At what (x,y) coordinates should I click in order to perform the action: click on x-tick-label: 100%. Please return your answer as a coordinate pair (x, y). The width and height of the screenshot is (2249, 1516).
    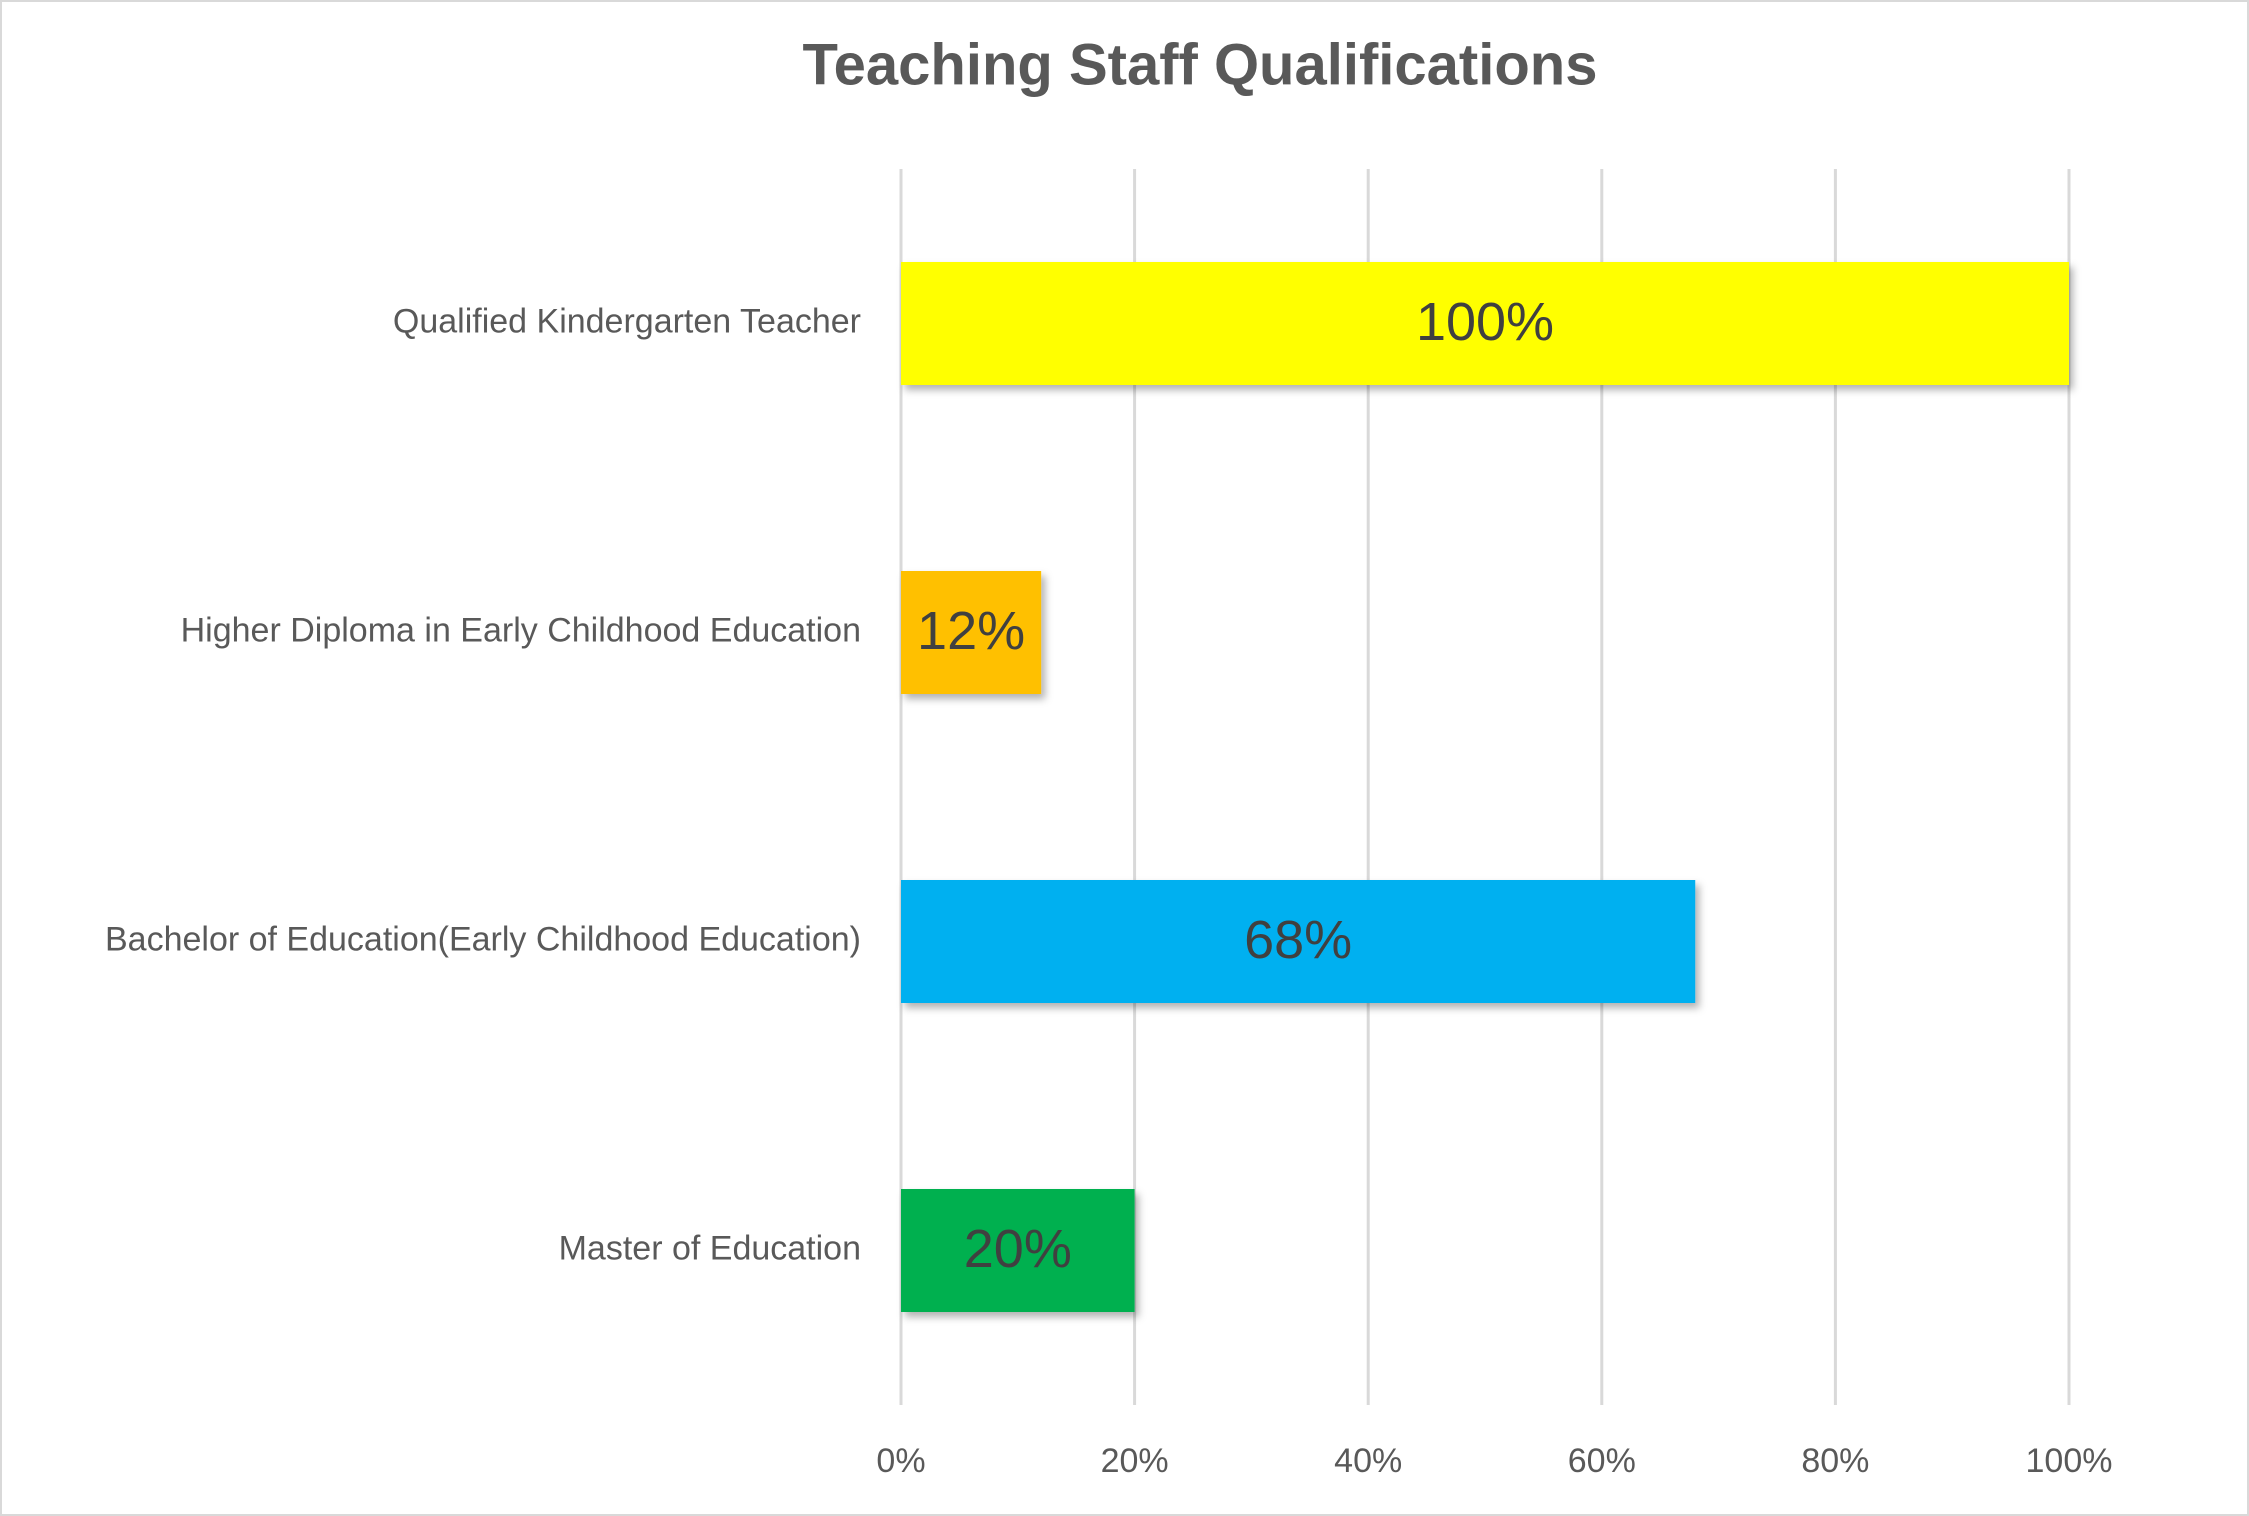
    Looking at the image, I should click on (2069, 1461).